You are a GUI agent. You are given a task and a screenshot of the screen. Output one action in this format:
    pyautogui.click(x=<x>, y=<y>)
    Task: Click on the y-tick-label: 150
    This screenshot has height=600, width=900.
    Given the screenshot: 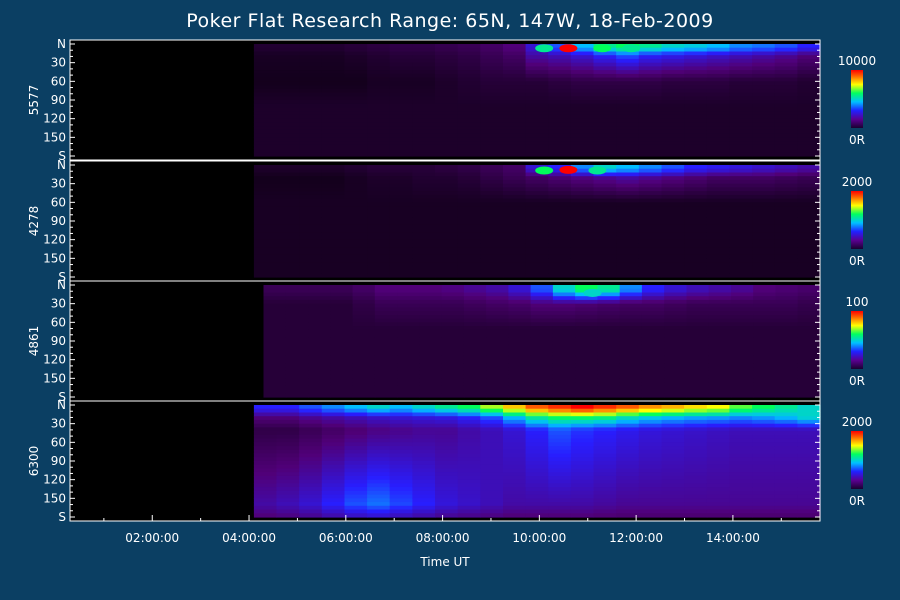 What is the action you would take?
    pyautogui.click(x=54, y=378)
    